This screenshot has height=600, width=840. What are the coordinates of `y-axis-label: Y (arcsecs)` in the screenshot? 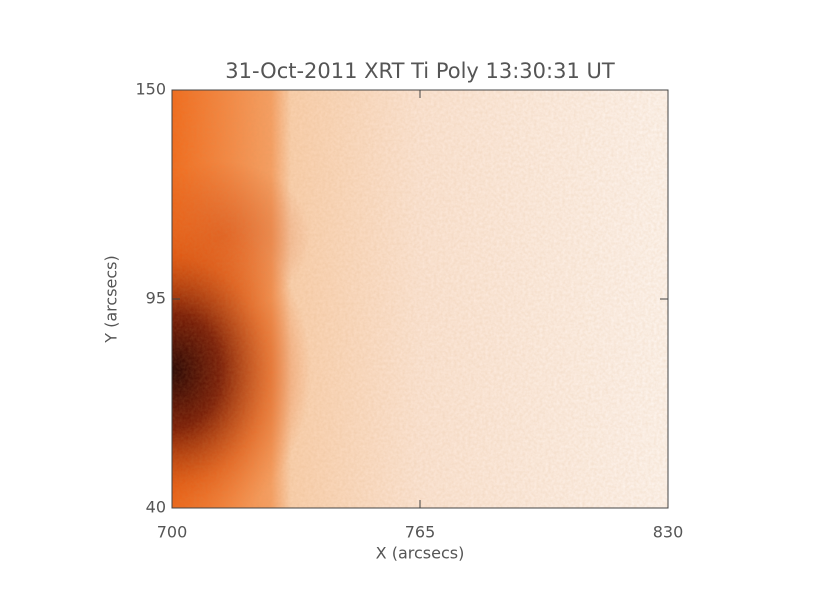 It's located at (111, 299).